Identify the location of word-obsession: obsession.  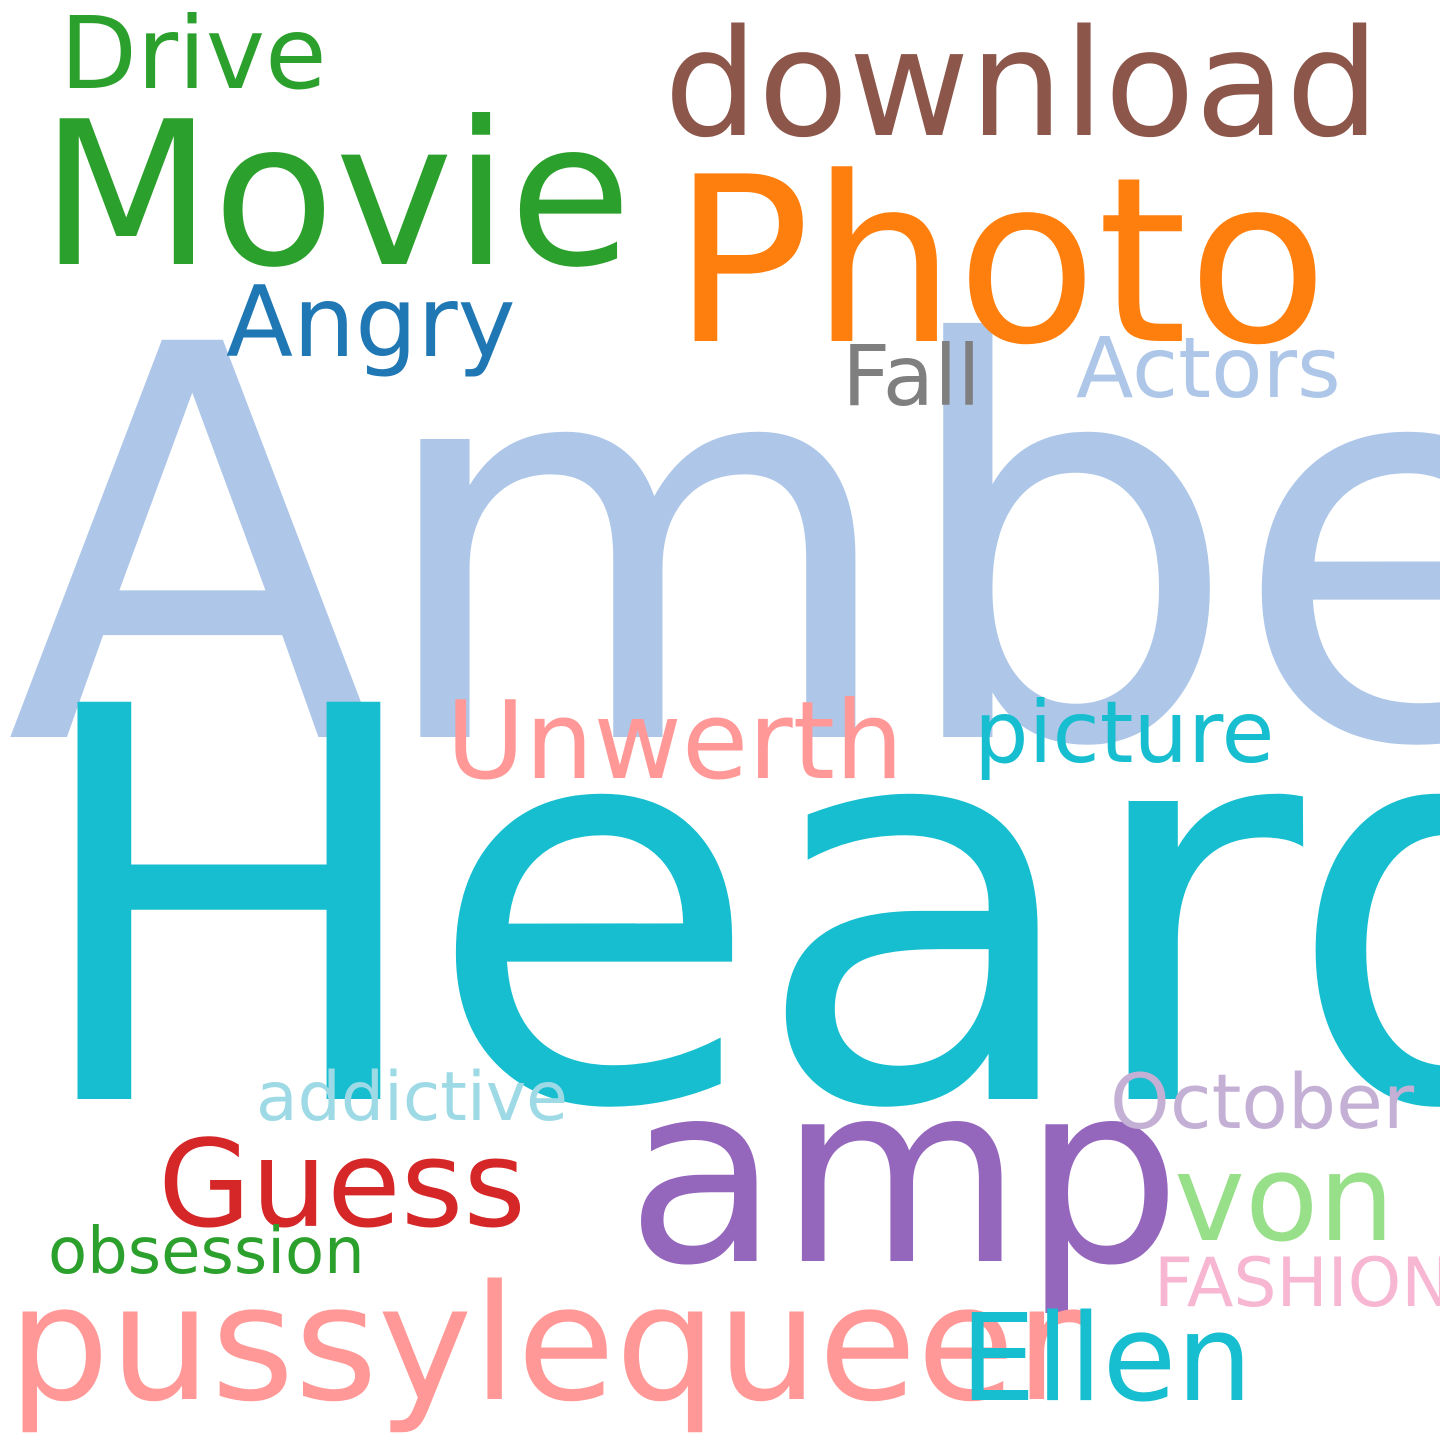
(206, 1252).